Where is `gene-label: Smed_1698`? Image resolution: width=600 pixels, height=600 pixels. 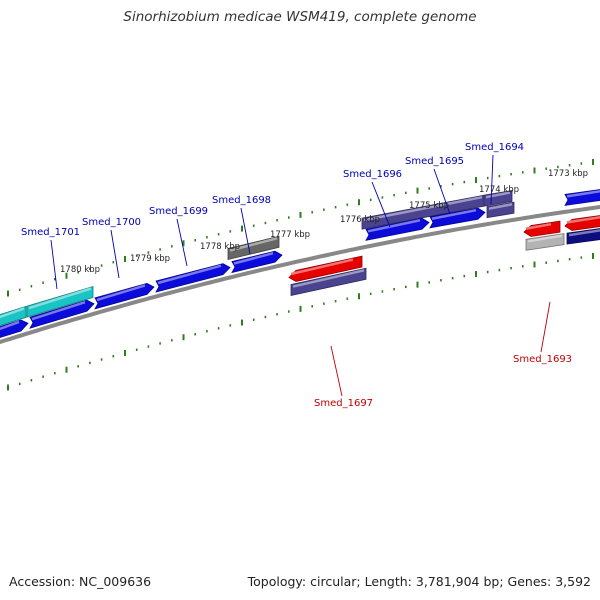
gene-label: Smed_1698 is located at coordinates (241, 200).